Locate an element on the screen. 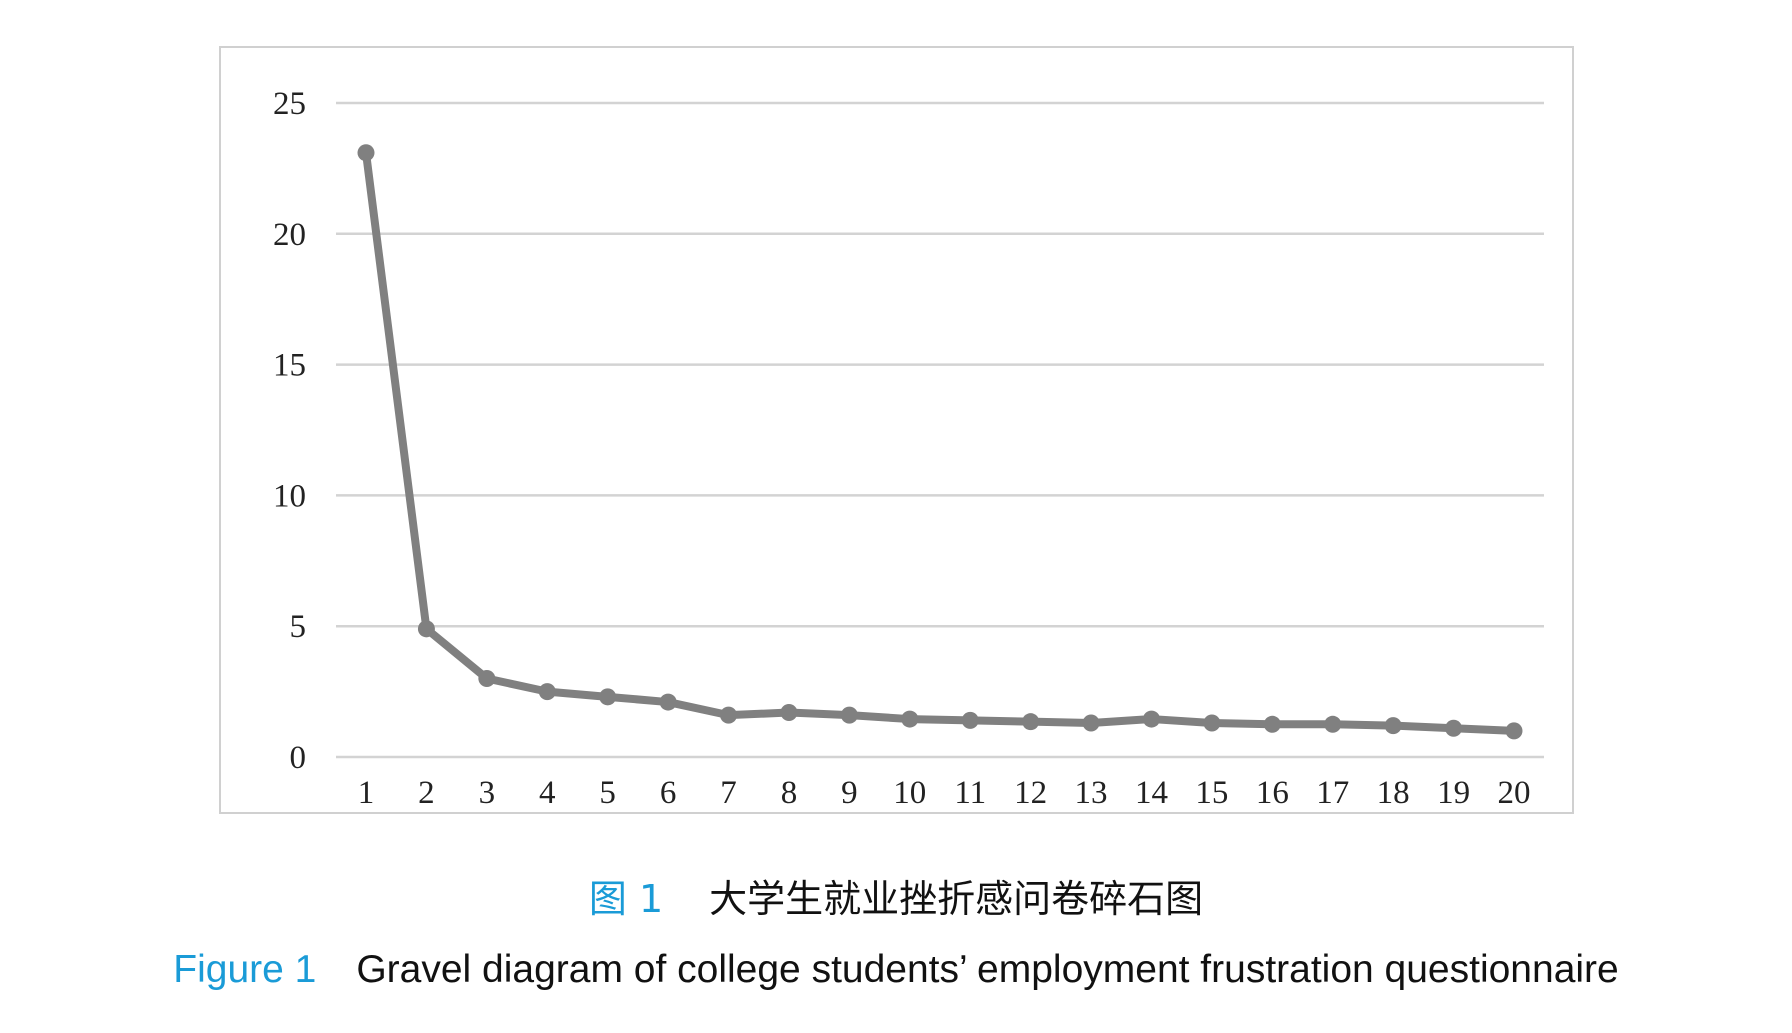  x-tick-label: 4 is located at coordinates (547, 793).